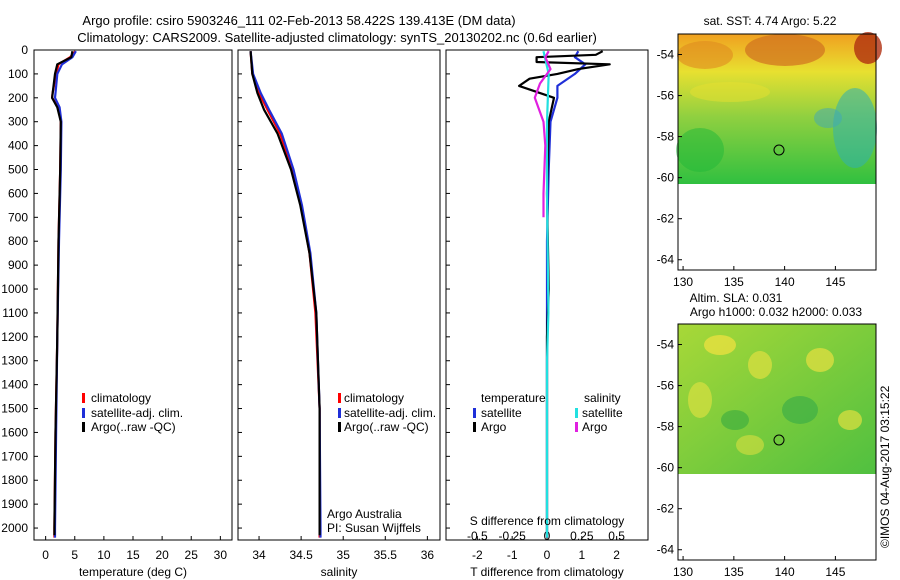  What do you see at coordinates (602, 413) in the screenshot?
I see `legend-s-satellite-label: satellite` at bounding box center [602, 413].